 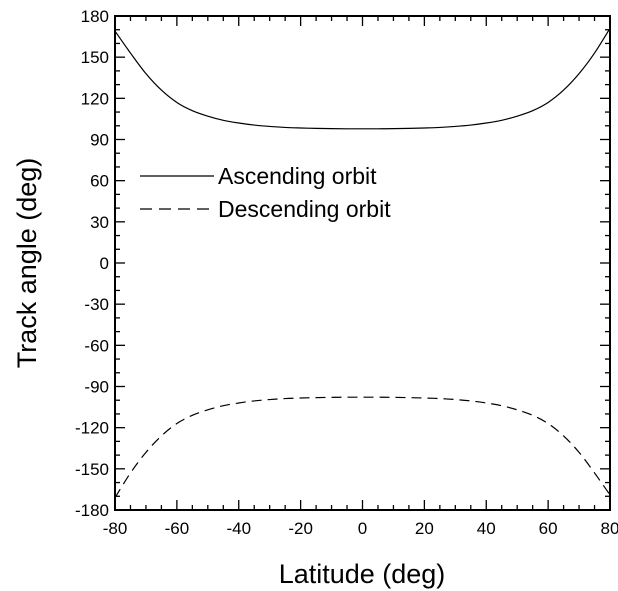 What do you see at coordinates (92, 428) in the screenshot?
I see `y-tick-label: -120` at bounding box center [92, 428].